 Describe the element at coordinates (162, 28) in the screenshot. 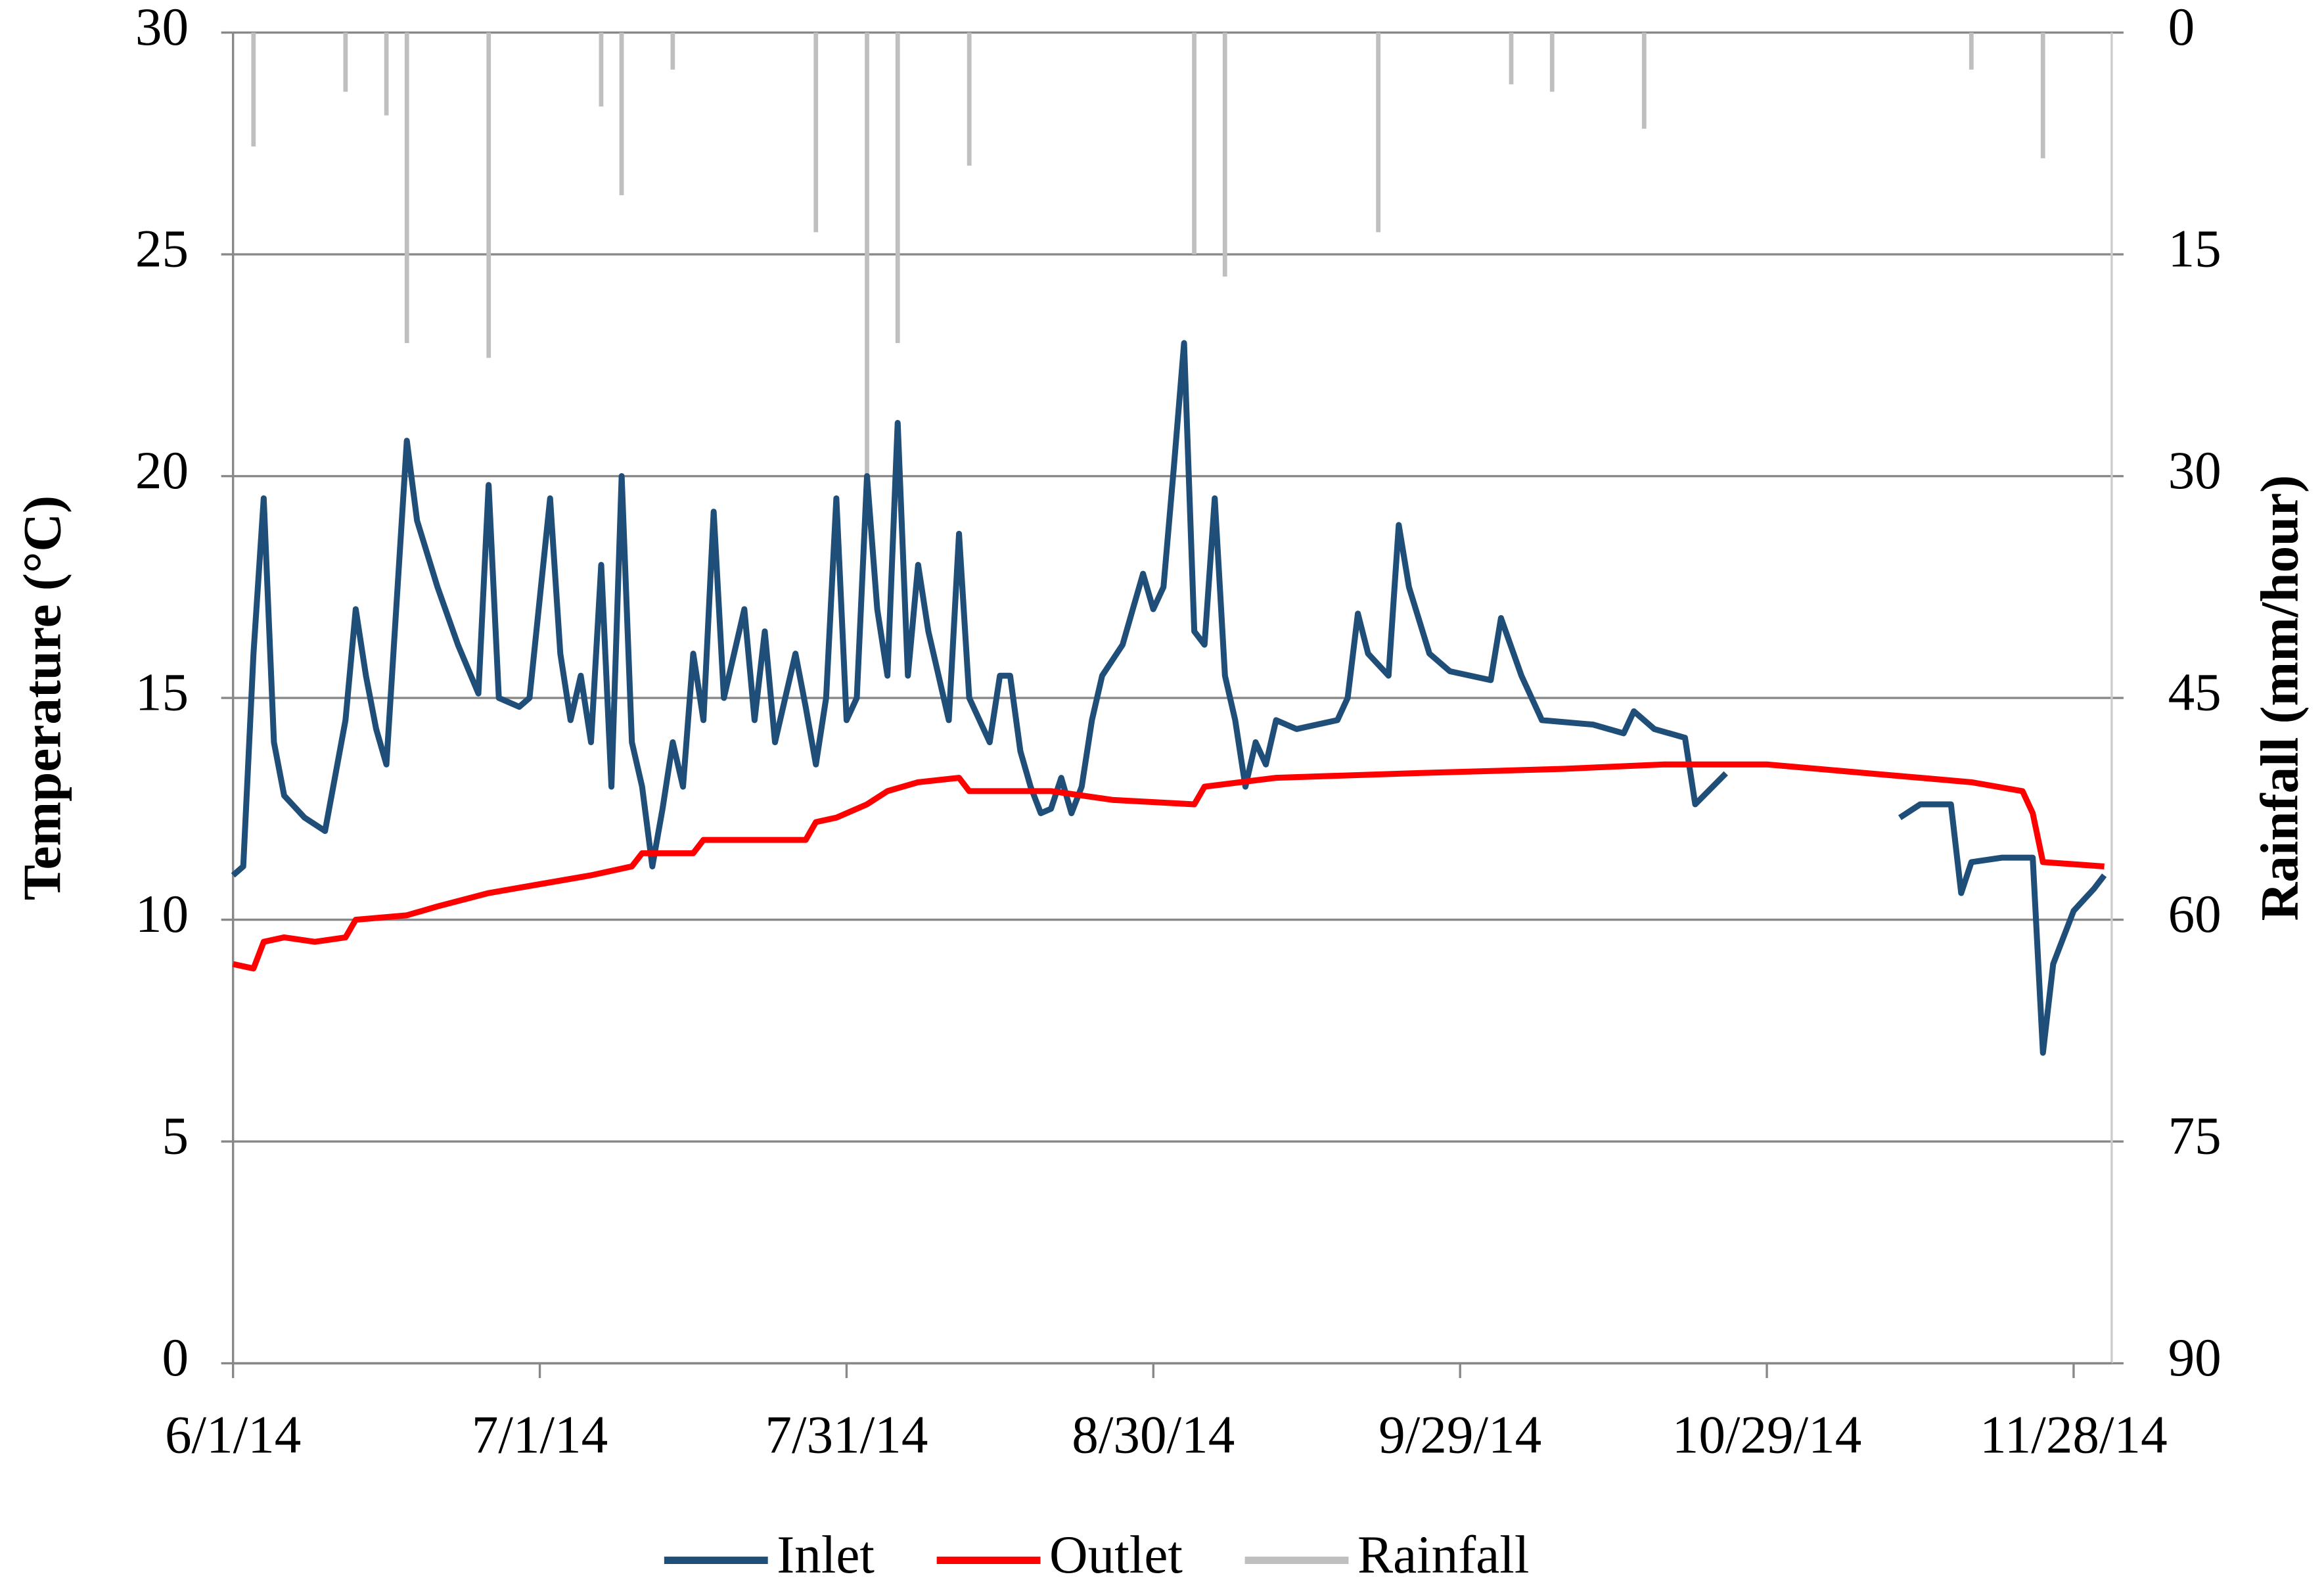

I see `y-tick-label: 30` at that location.